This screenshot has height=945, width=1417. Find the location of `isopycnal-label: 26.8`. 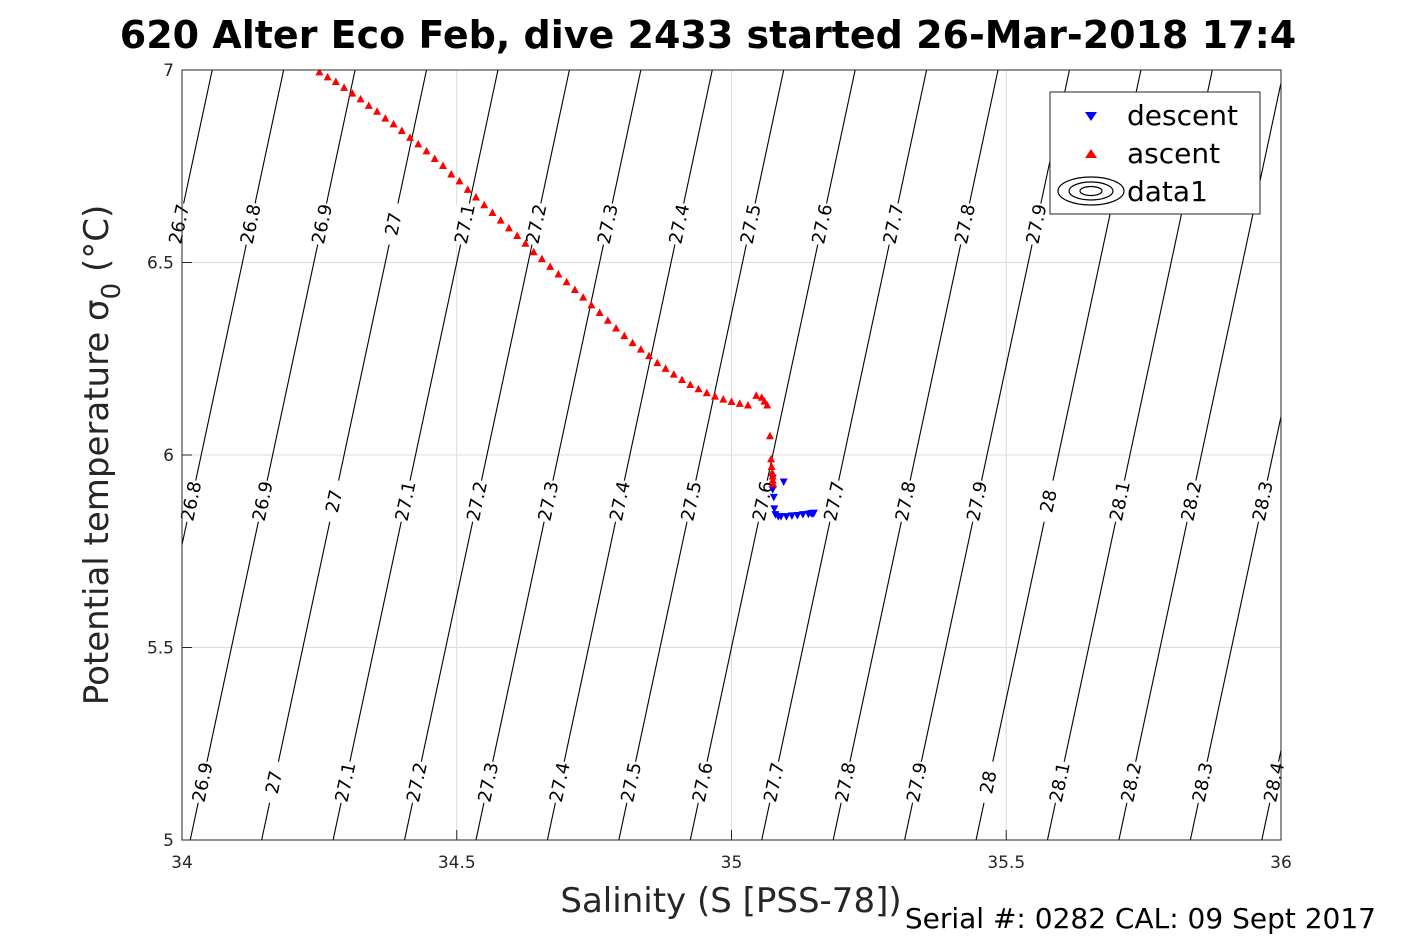

isopycnal-label: 26.8 is located at coordinates (191, 501).